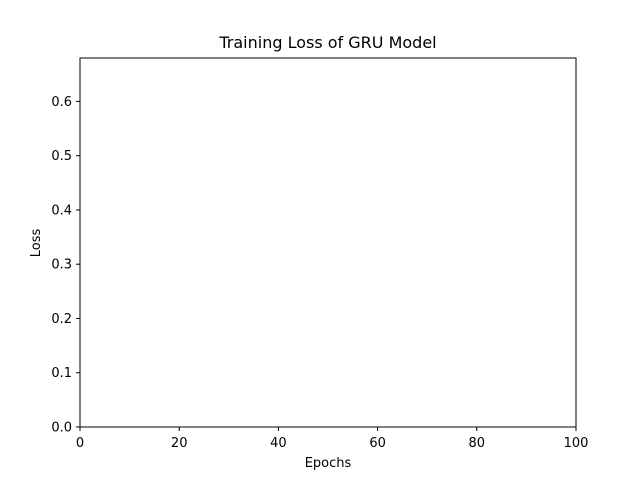  I want to click on x-tick-label: 40, so click(278, 443).